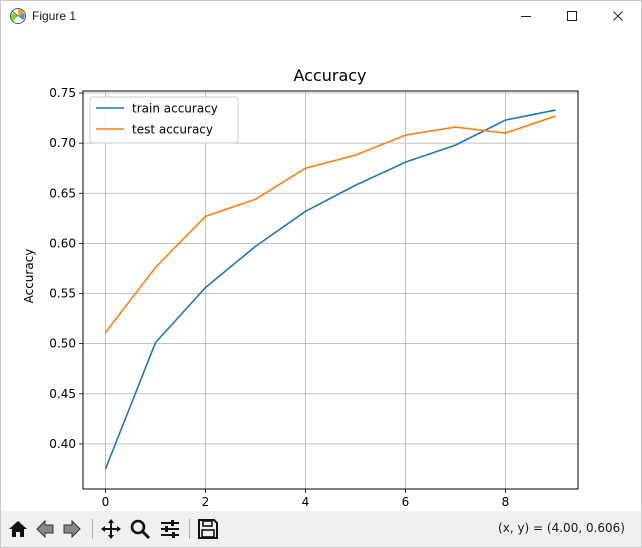 The height and width of the screenshot is (548, 642). Describe the element at coordinates (54, 16) in the screenshot. I see `window-title: Figure 1` at that location.